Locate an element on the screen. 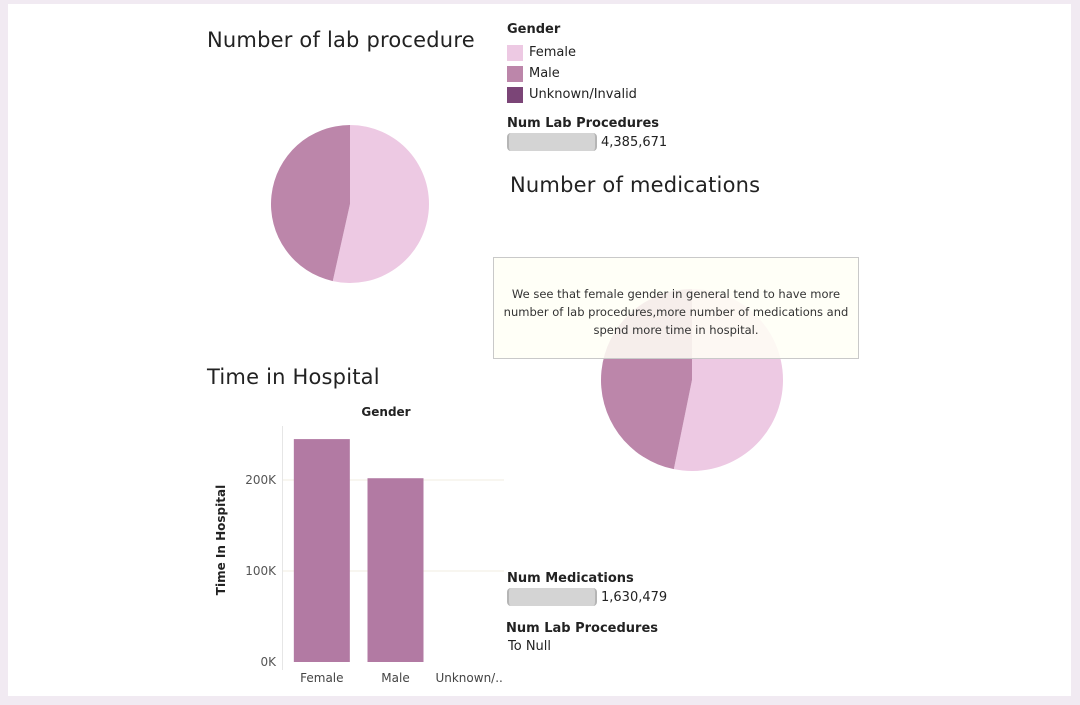 Image resolution: width=1080 pixels, height=705 pixels. bar-x-tick-label: Female is located at coordinates (321, 678).